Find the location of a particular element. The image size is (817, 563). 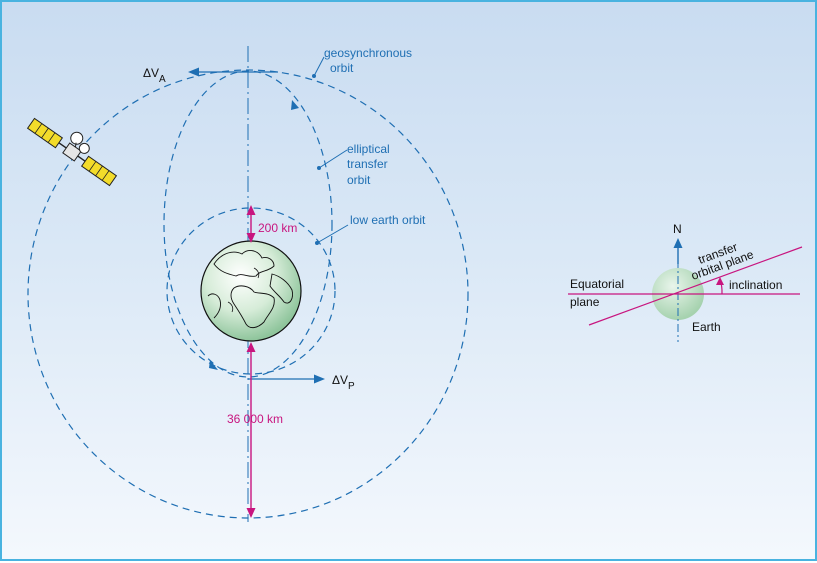

geo-altitude-arrow-top is located at coordinates (251, 347).